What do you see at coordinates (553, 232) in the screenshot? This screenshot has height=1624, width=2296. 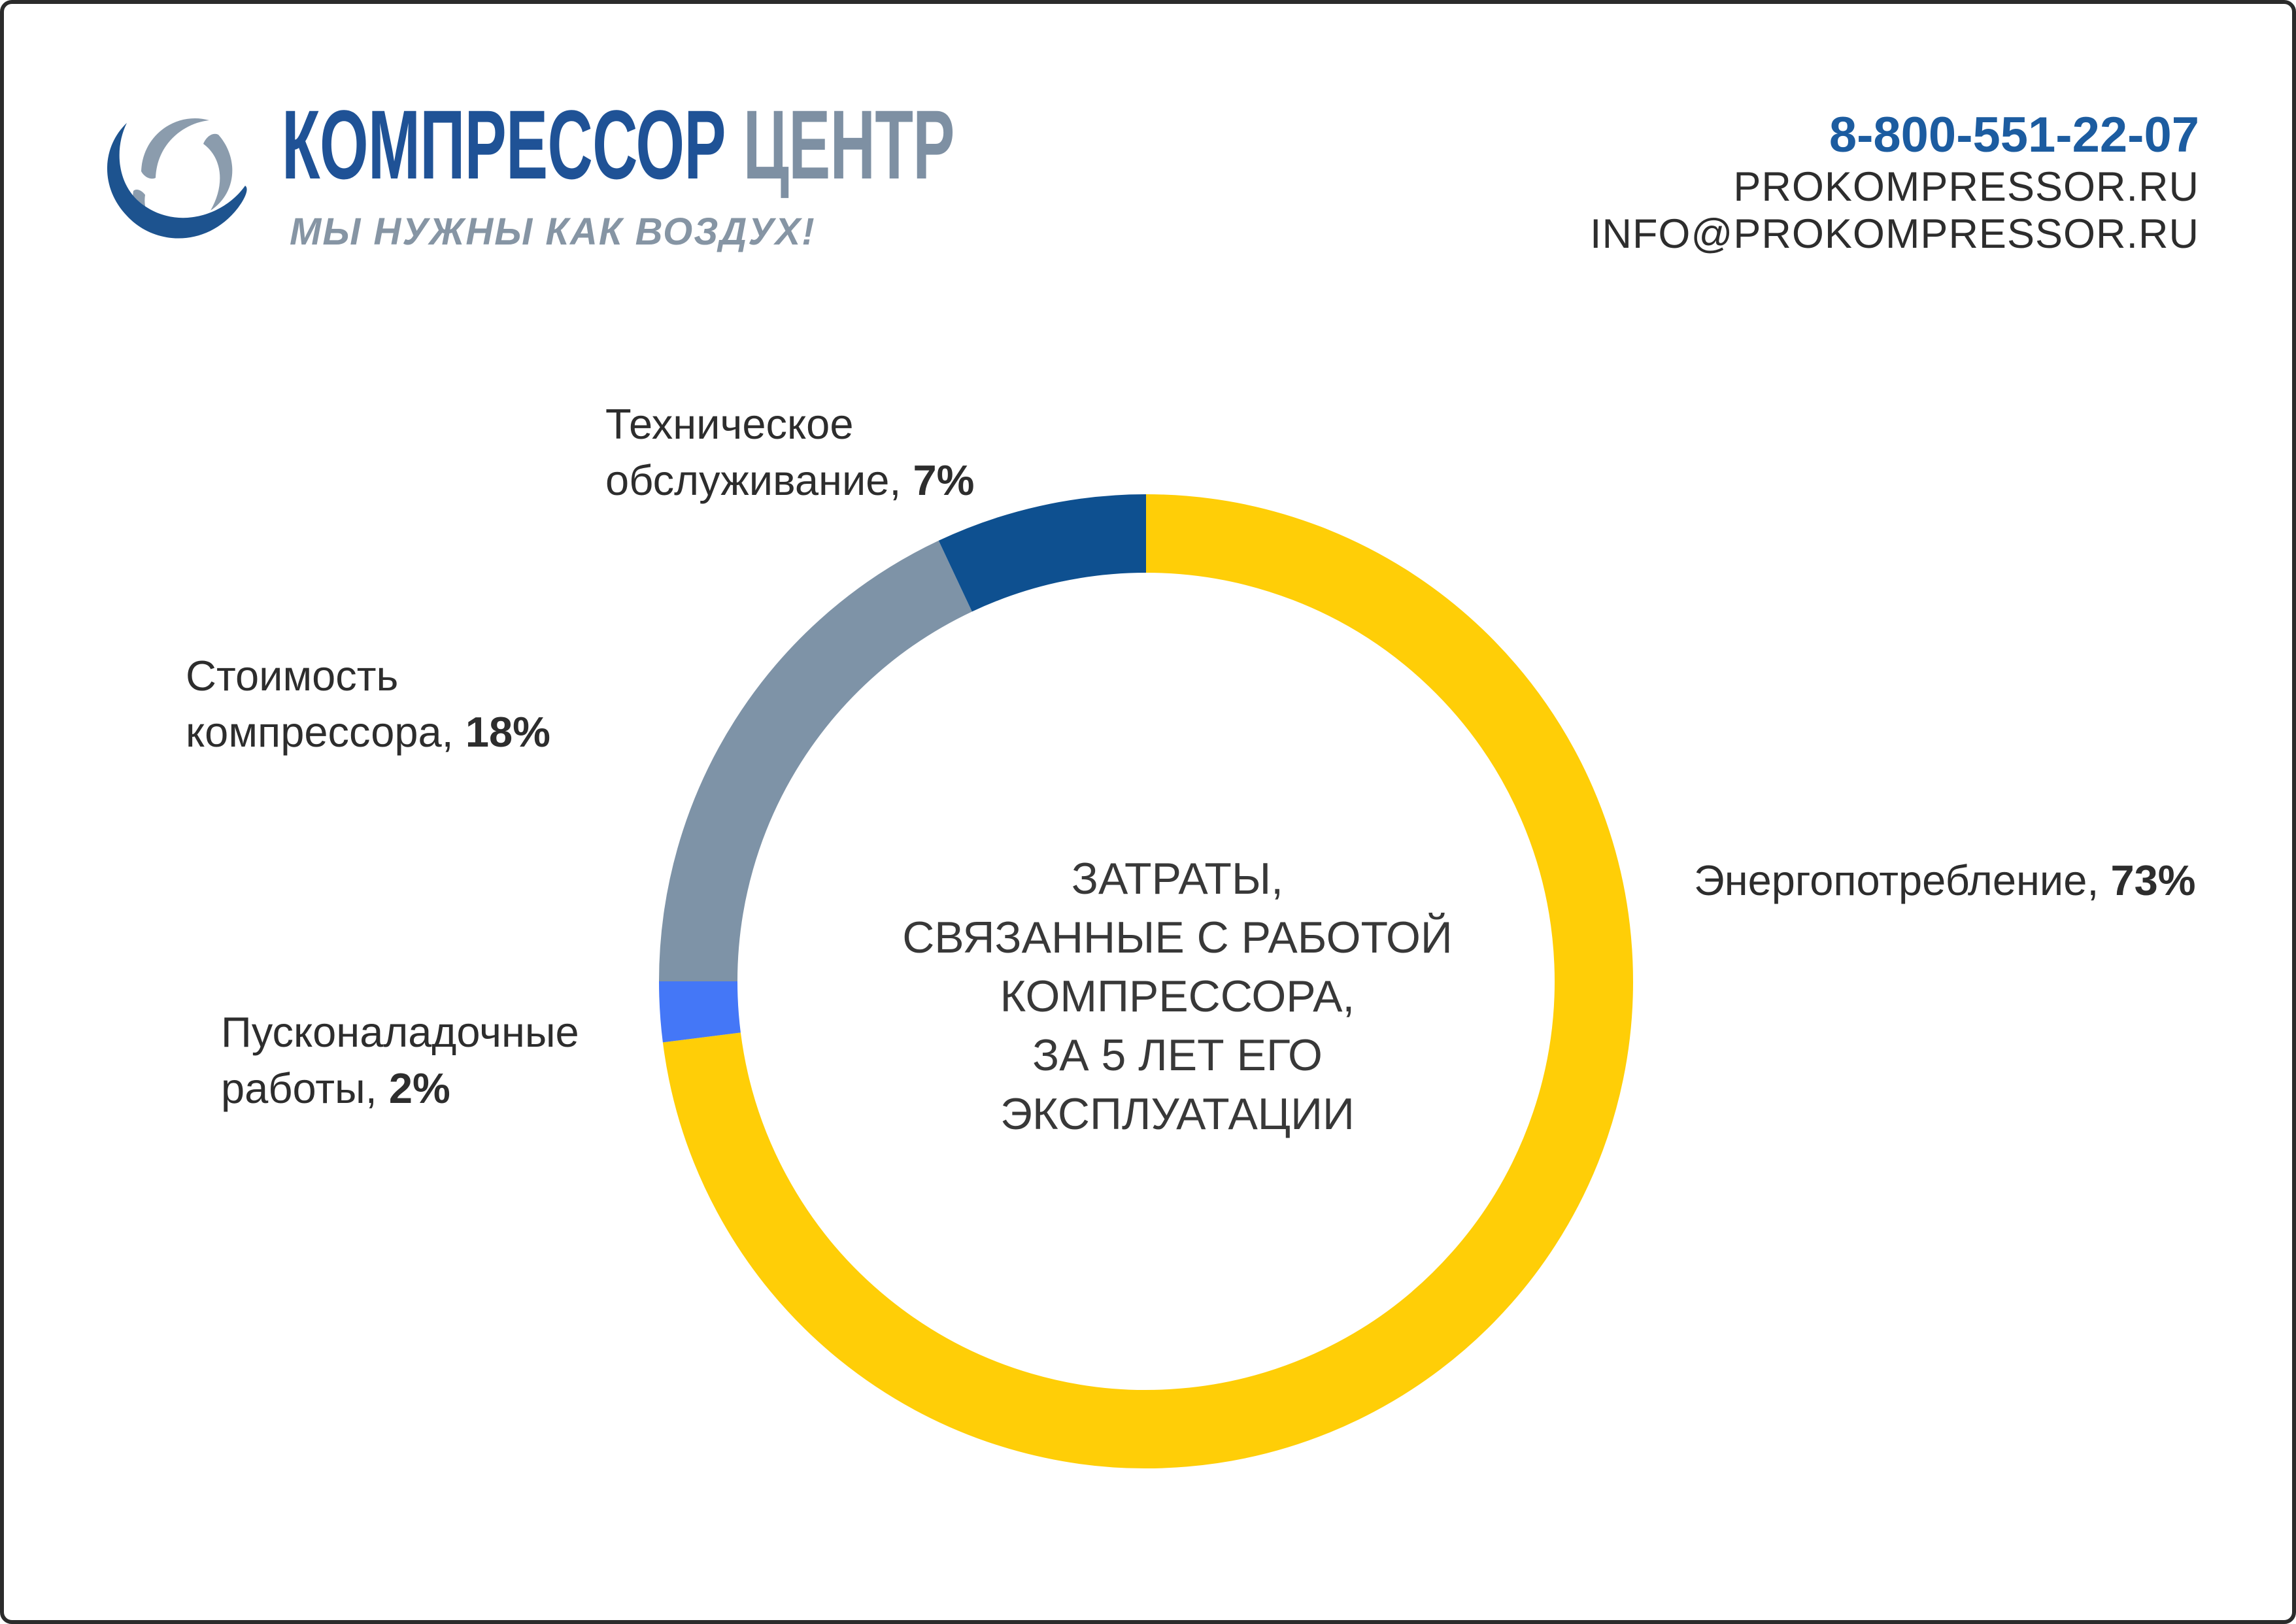 I see `logo-tagline: МЫ НУЖНЫ КАК ВОЗДУХ!` at bounding box center [553, 232].